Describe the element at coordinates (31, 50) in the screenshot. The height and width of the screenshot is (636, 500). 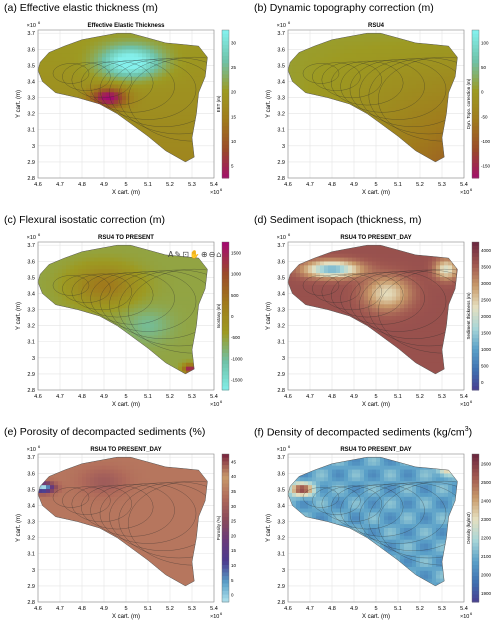
I see `y-tick-label: 3.6` at that location.